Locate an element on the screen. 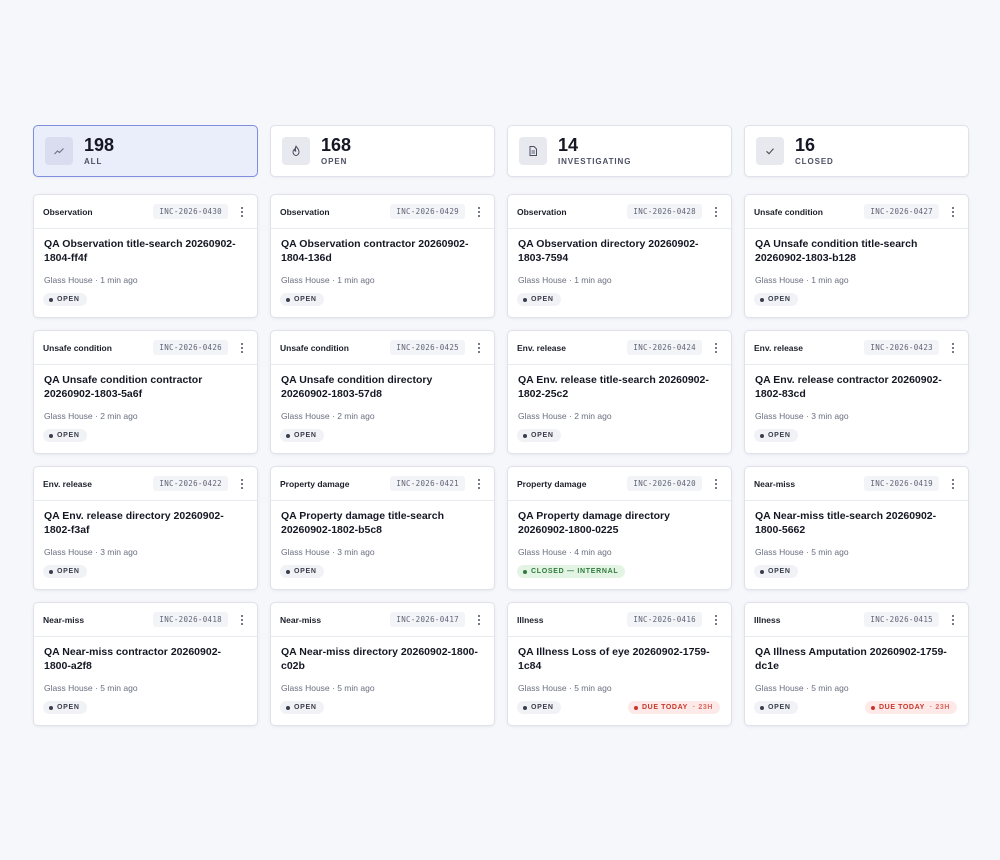 Image resolution: width=1000 pixels, height=860 pixels. status-text: CLOSED — INTERNAL is located at coordinates (575, 571).